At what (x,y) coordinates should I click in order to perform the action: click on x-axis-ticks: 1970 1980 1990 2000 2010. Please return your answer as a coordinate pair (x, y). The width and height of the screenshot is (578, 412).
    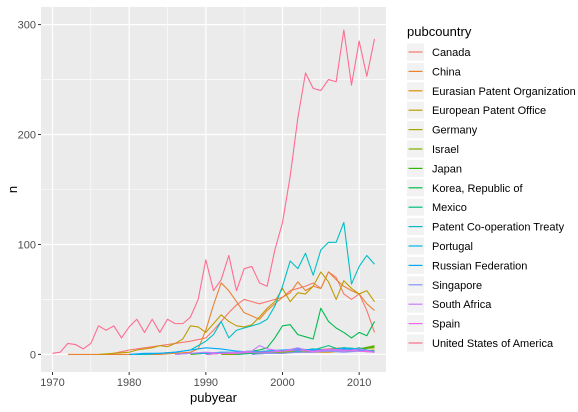
    Looking at the image, I should click on (205, 380).